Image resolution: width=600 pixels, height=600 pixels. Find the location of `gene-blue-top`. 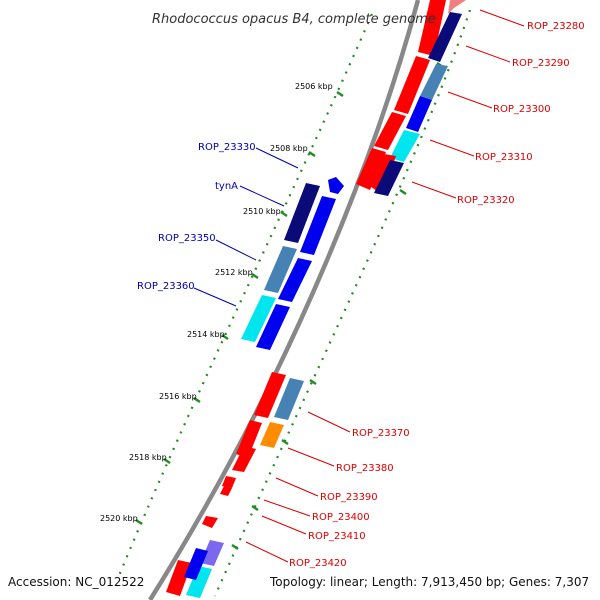

gene-blue-top is located at coordinates (419, 114).